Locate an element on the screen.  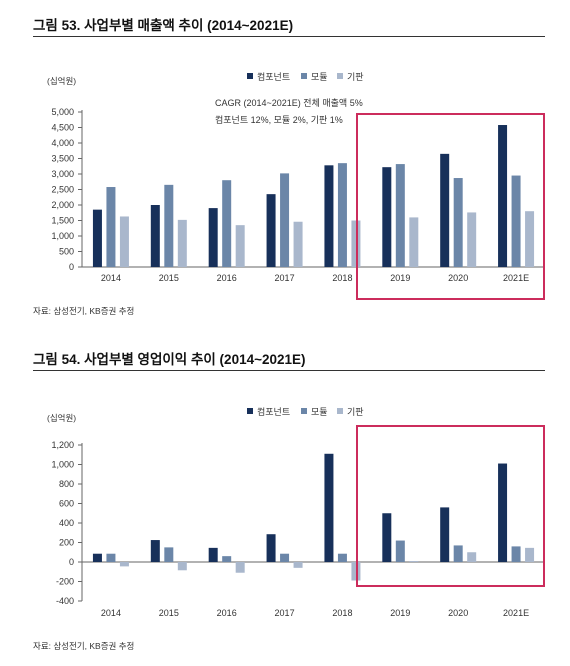
y-tick-label: -400 is located at coordinates (65, 601).